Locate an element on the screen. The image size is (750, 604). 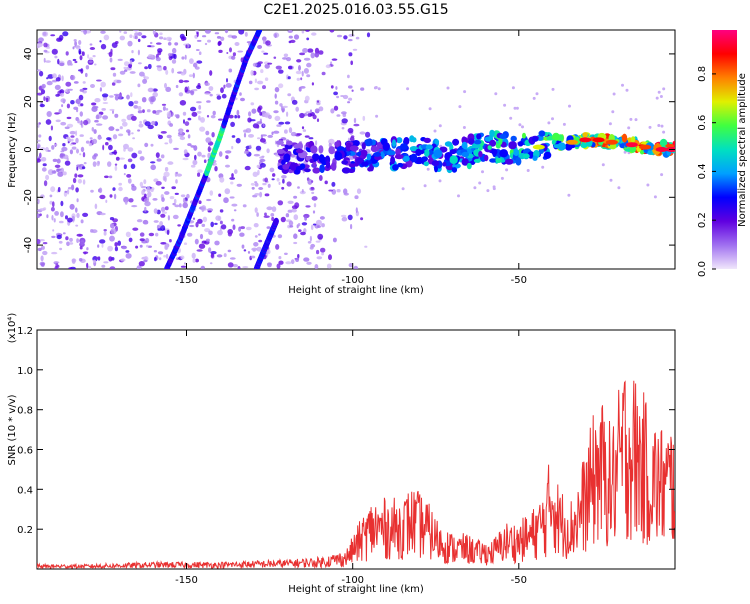
top-y-tick-label: 0 is located at coordinates (28, 149).